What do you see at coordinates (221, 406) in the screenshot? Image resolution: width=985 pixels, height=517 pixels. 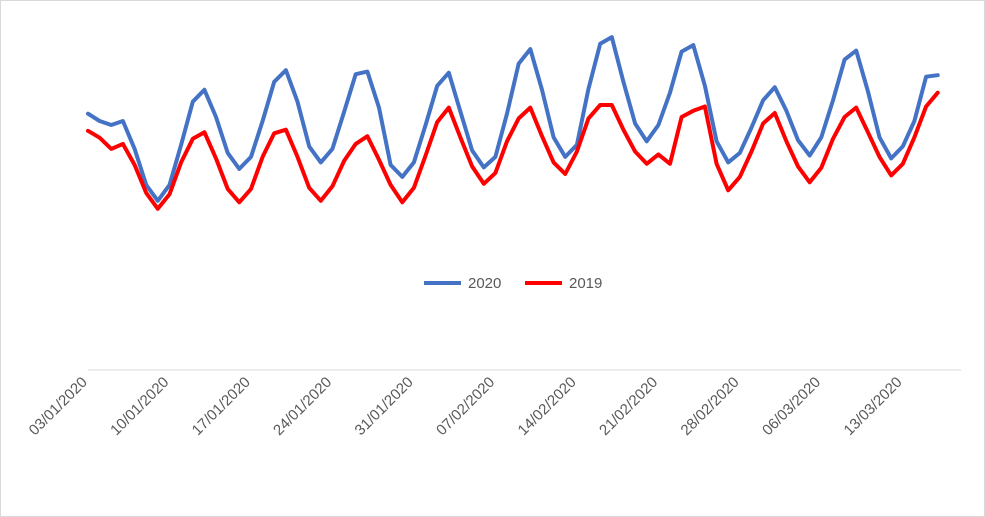 I see `x-tick-label: 17/01/2020` at bounding box center [221, 406].